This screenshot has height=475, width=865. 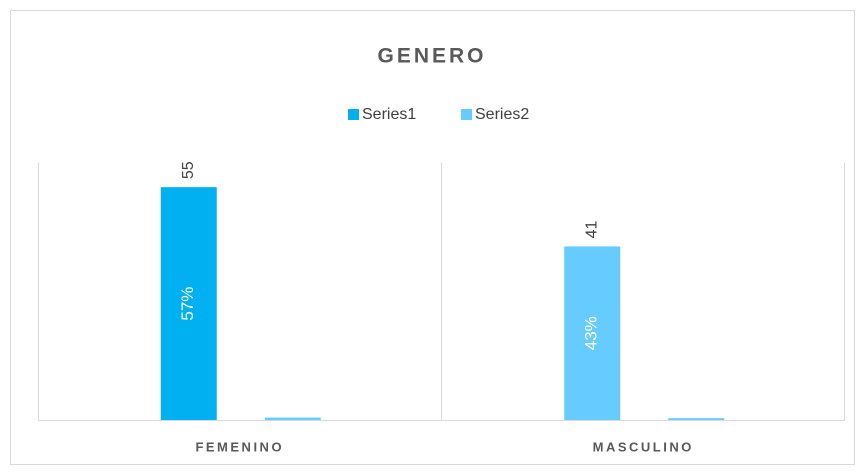 I want to click on value-label: 43%, so click(x=591, y=333).